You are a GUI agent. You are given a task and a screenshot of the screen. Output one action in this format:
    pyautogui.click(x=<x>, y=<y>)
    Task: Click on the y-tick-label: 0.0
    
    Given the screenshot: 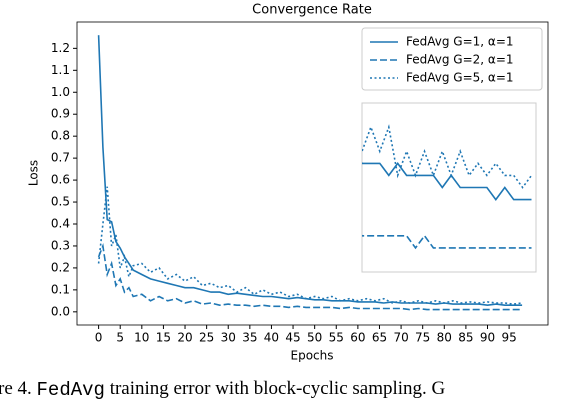 What is the action you would take?
    pyautogui.click(x=60, y=311)
    